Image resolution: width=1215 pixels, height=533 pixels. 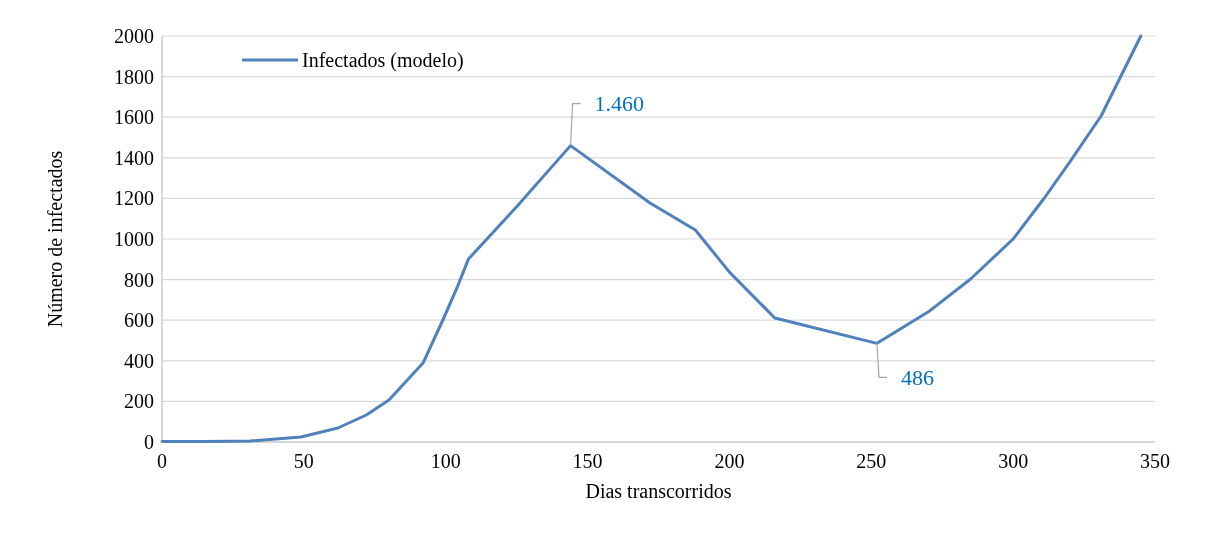 What do you see at coordinates (134, 157) in the screenshot?
I see `y-tick-label: 1400` at bounding box center [134, 157].